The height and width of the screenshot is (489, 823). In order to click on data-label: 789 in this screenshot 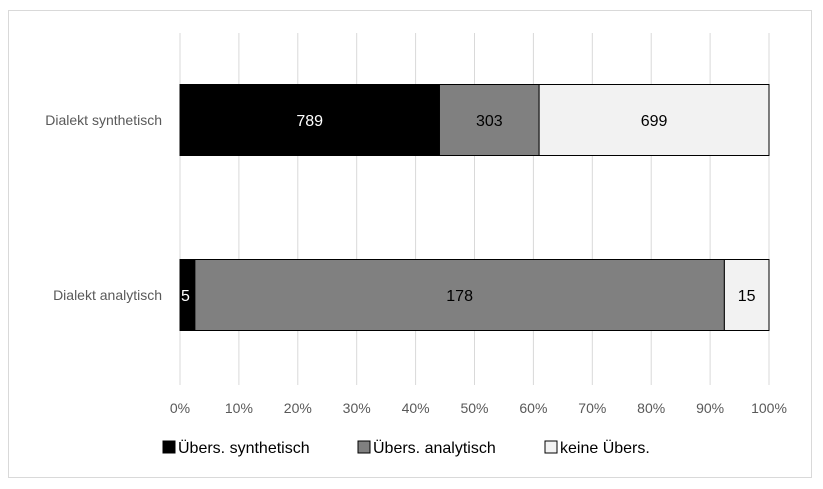, I will do `click(309, 121)`.